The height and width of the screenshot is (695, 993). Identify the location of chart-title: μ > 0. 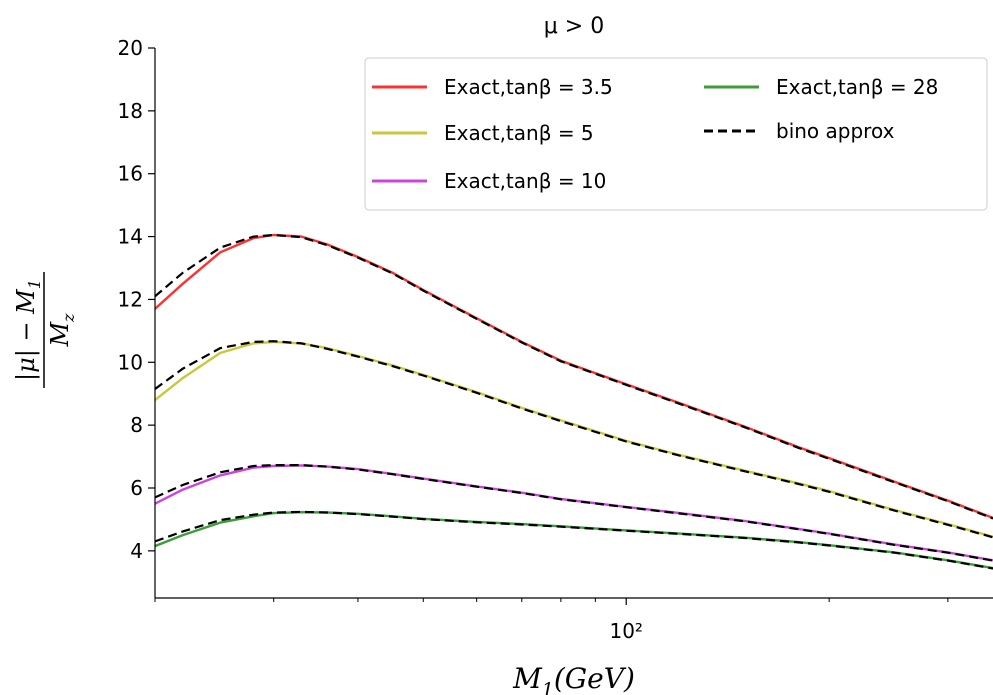
(574, 26).